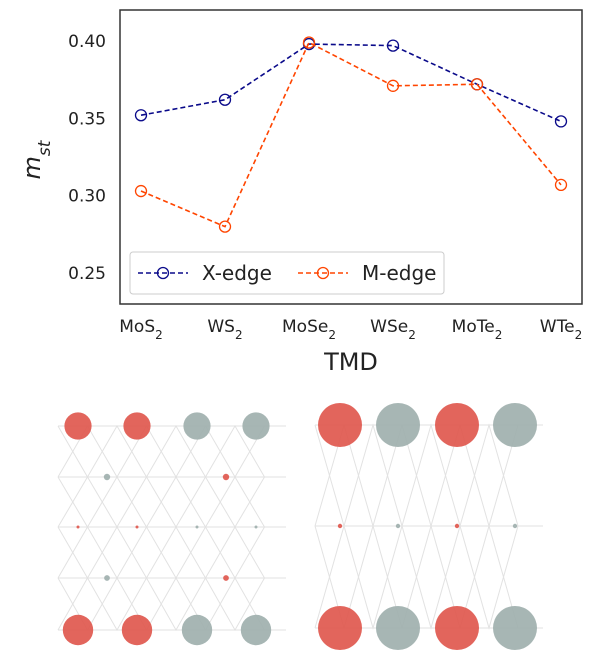 This screenshot has width=594, height=650. What do you see at coordinates (224, 329) in the screenshot?
I see `x-tick-label: WS2` at bounding box center [224, 329].